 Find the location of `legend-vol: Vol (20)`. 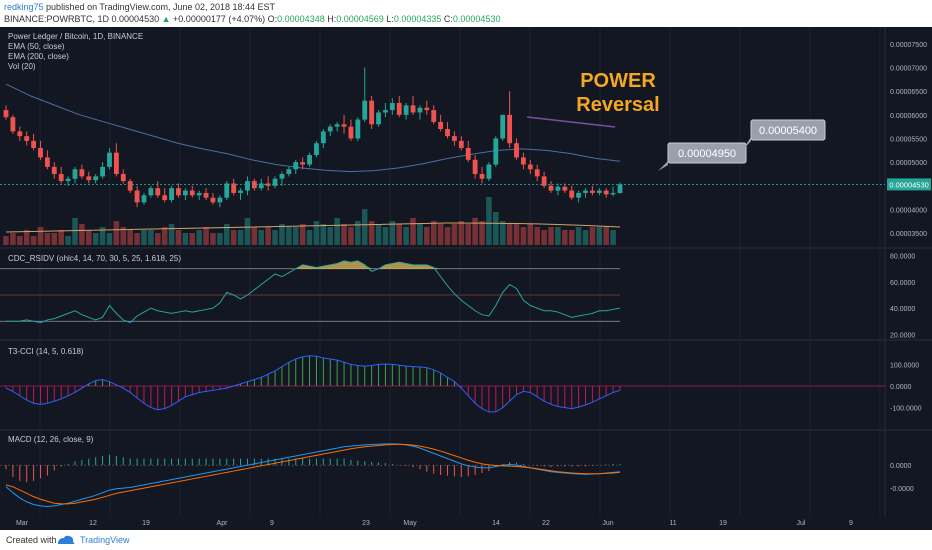

legend-vol: Vol (20) is located at coordinates (22, 66).